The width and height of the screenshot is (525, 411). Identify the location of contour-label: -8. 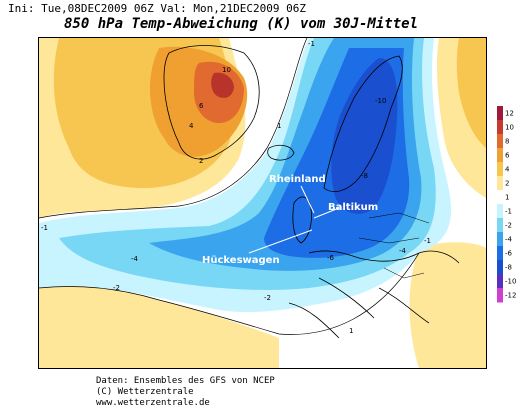
(364, 176).